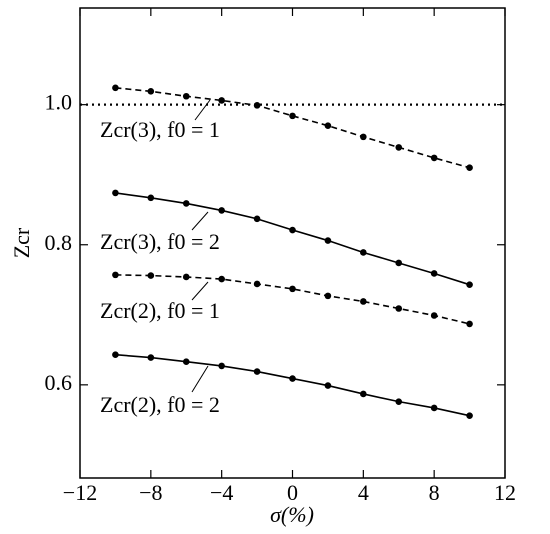 Image resolution: width=550 pixels, height=534 pixels. I want to click on x-tick-label: 4, so click(363, 492).